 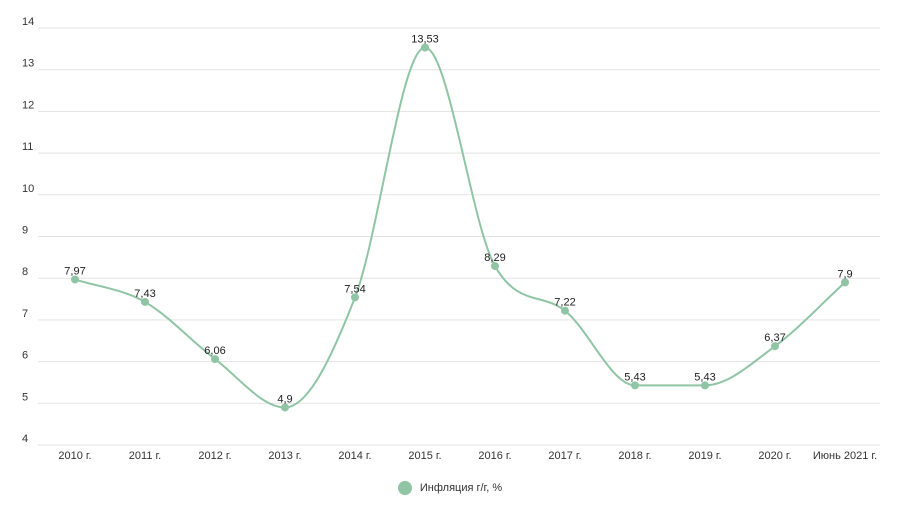 What do you see at coordinates (25, 397) in the screenshot?
I see `y-tick-label: 5` at bounding box center [25, 397].